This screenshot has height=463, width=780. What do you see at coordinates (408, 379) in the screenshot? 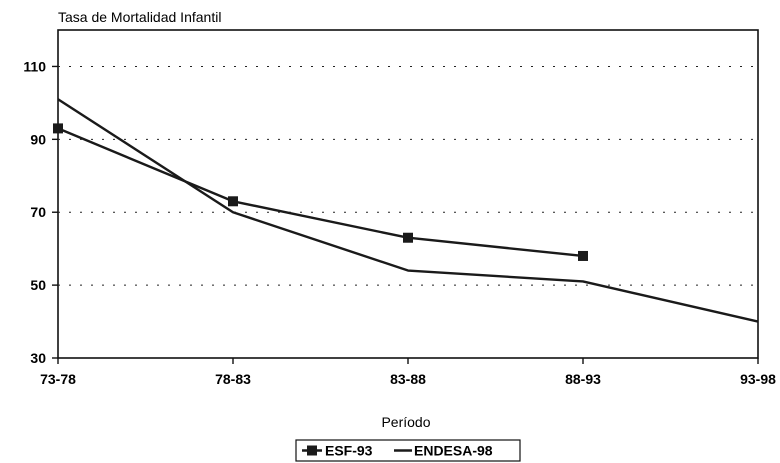
I see `x-tick-label: 83-88` at bounding box center [408, 379].